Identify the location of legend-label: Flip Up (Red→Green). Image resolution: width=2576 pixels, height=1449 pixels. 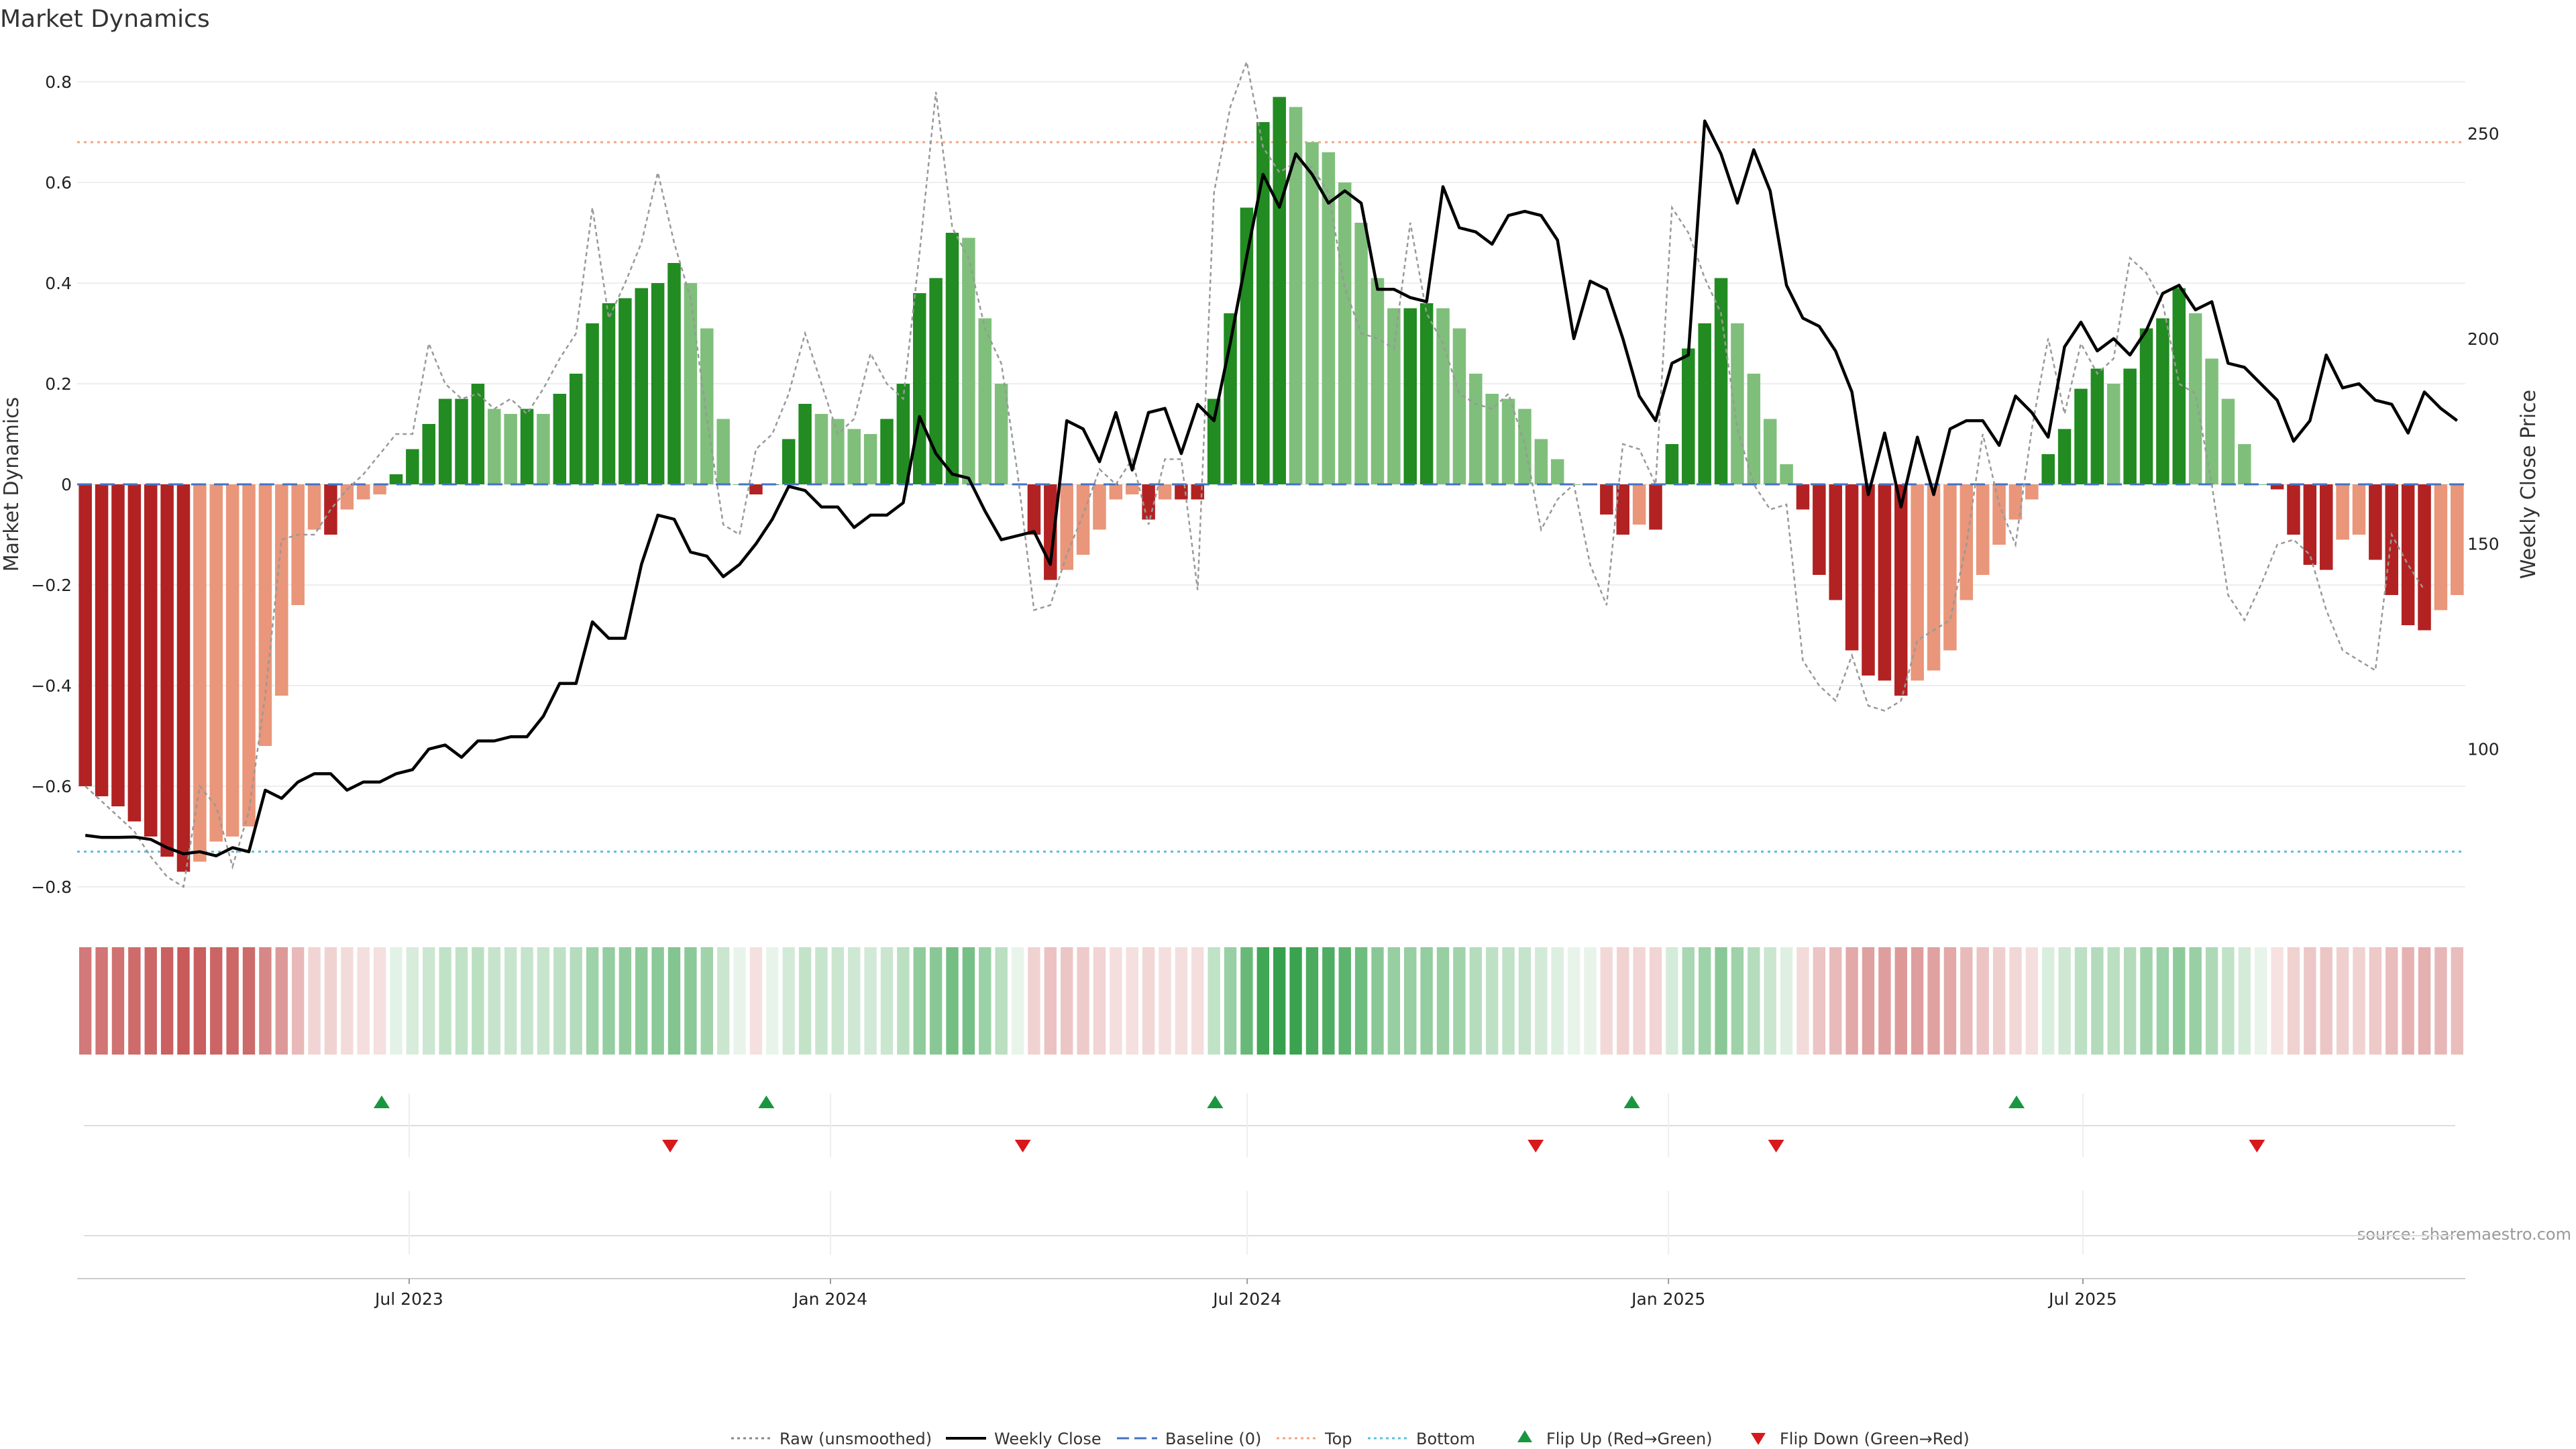
(1629, 1439).